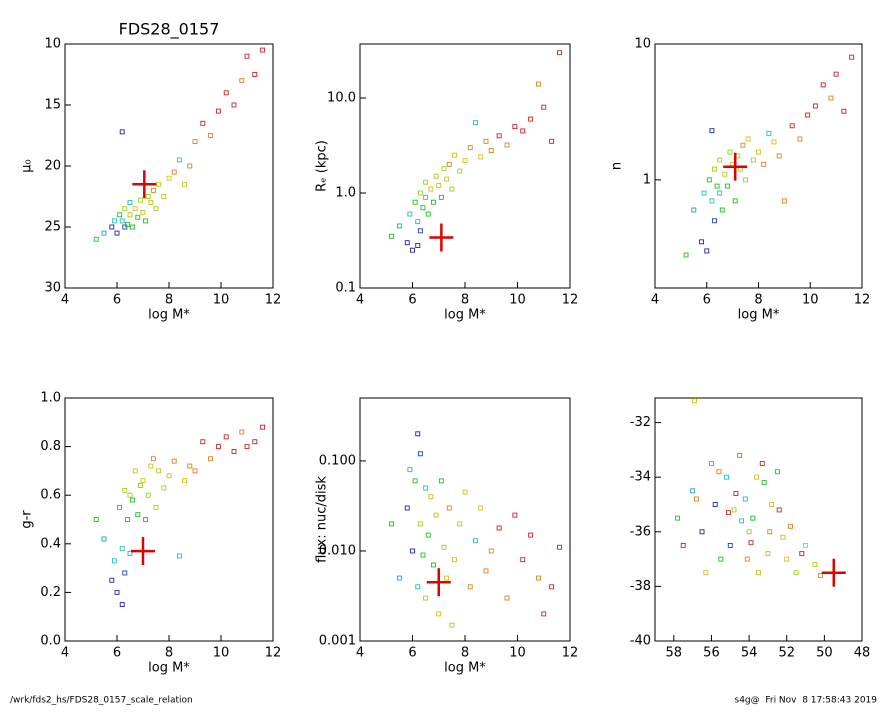 The image size is (885, 712). What do you see at coordinates (674, 653) in the screenshot?
I see `x-tick-label: 58` at bounding box center [674, 653].